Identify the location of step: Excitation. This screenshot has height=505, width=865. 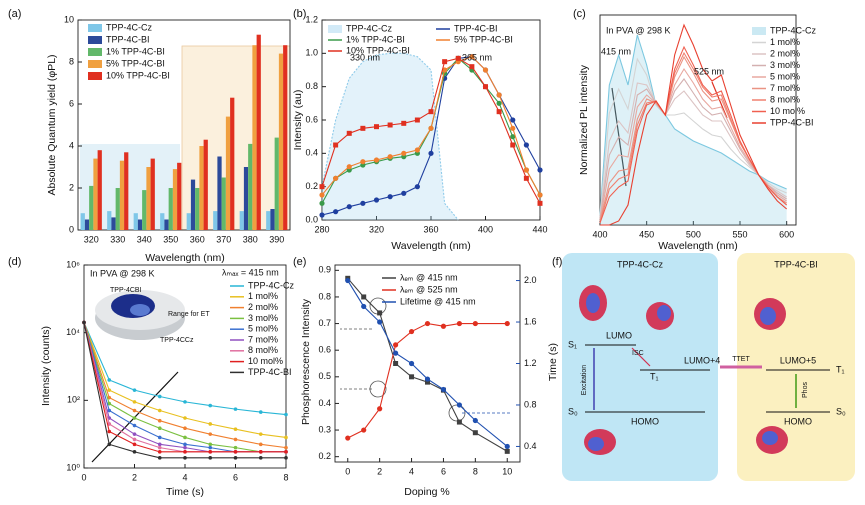
(584, 380).